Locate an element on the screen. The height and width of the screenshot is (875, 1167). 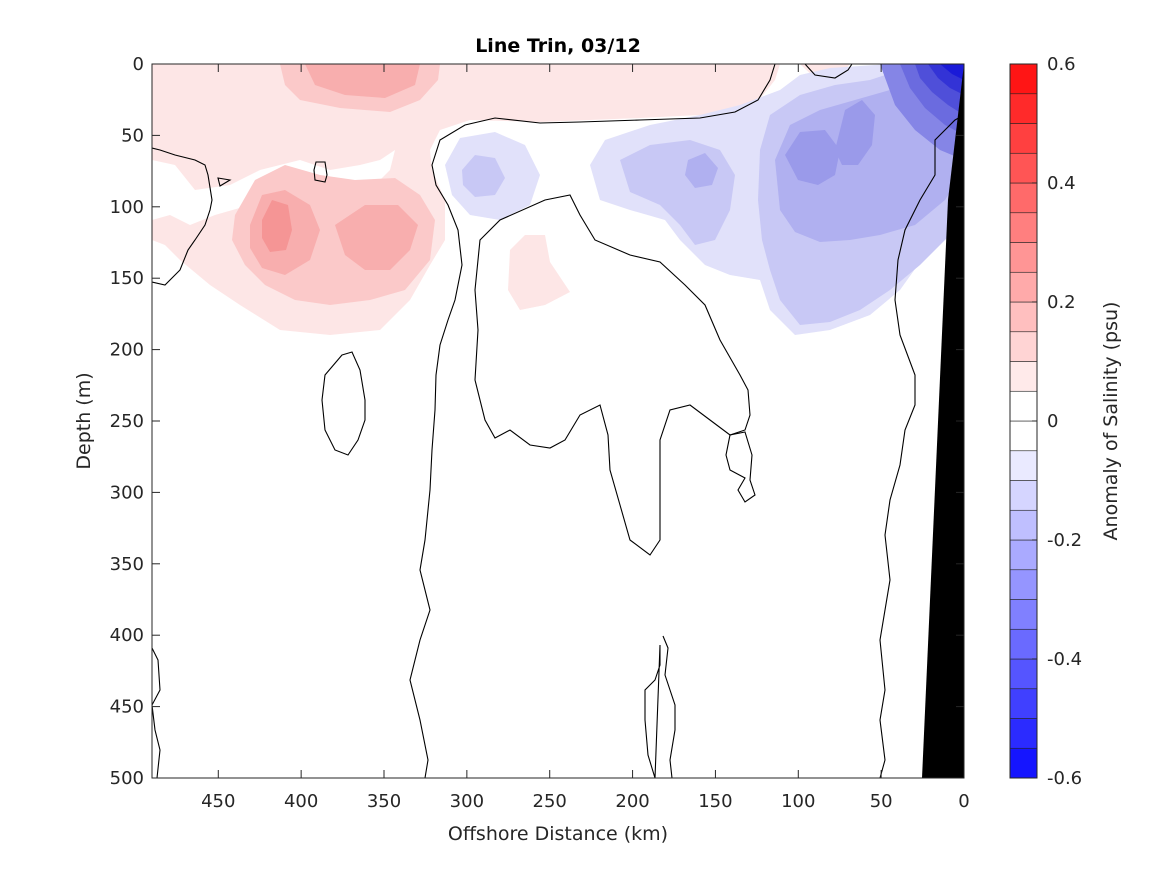
x-tick-label: 100 is located at coordinates (798, 801).